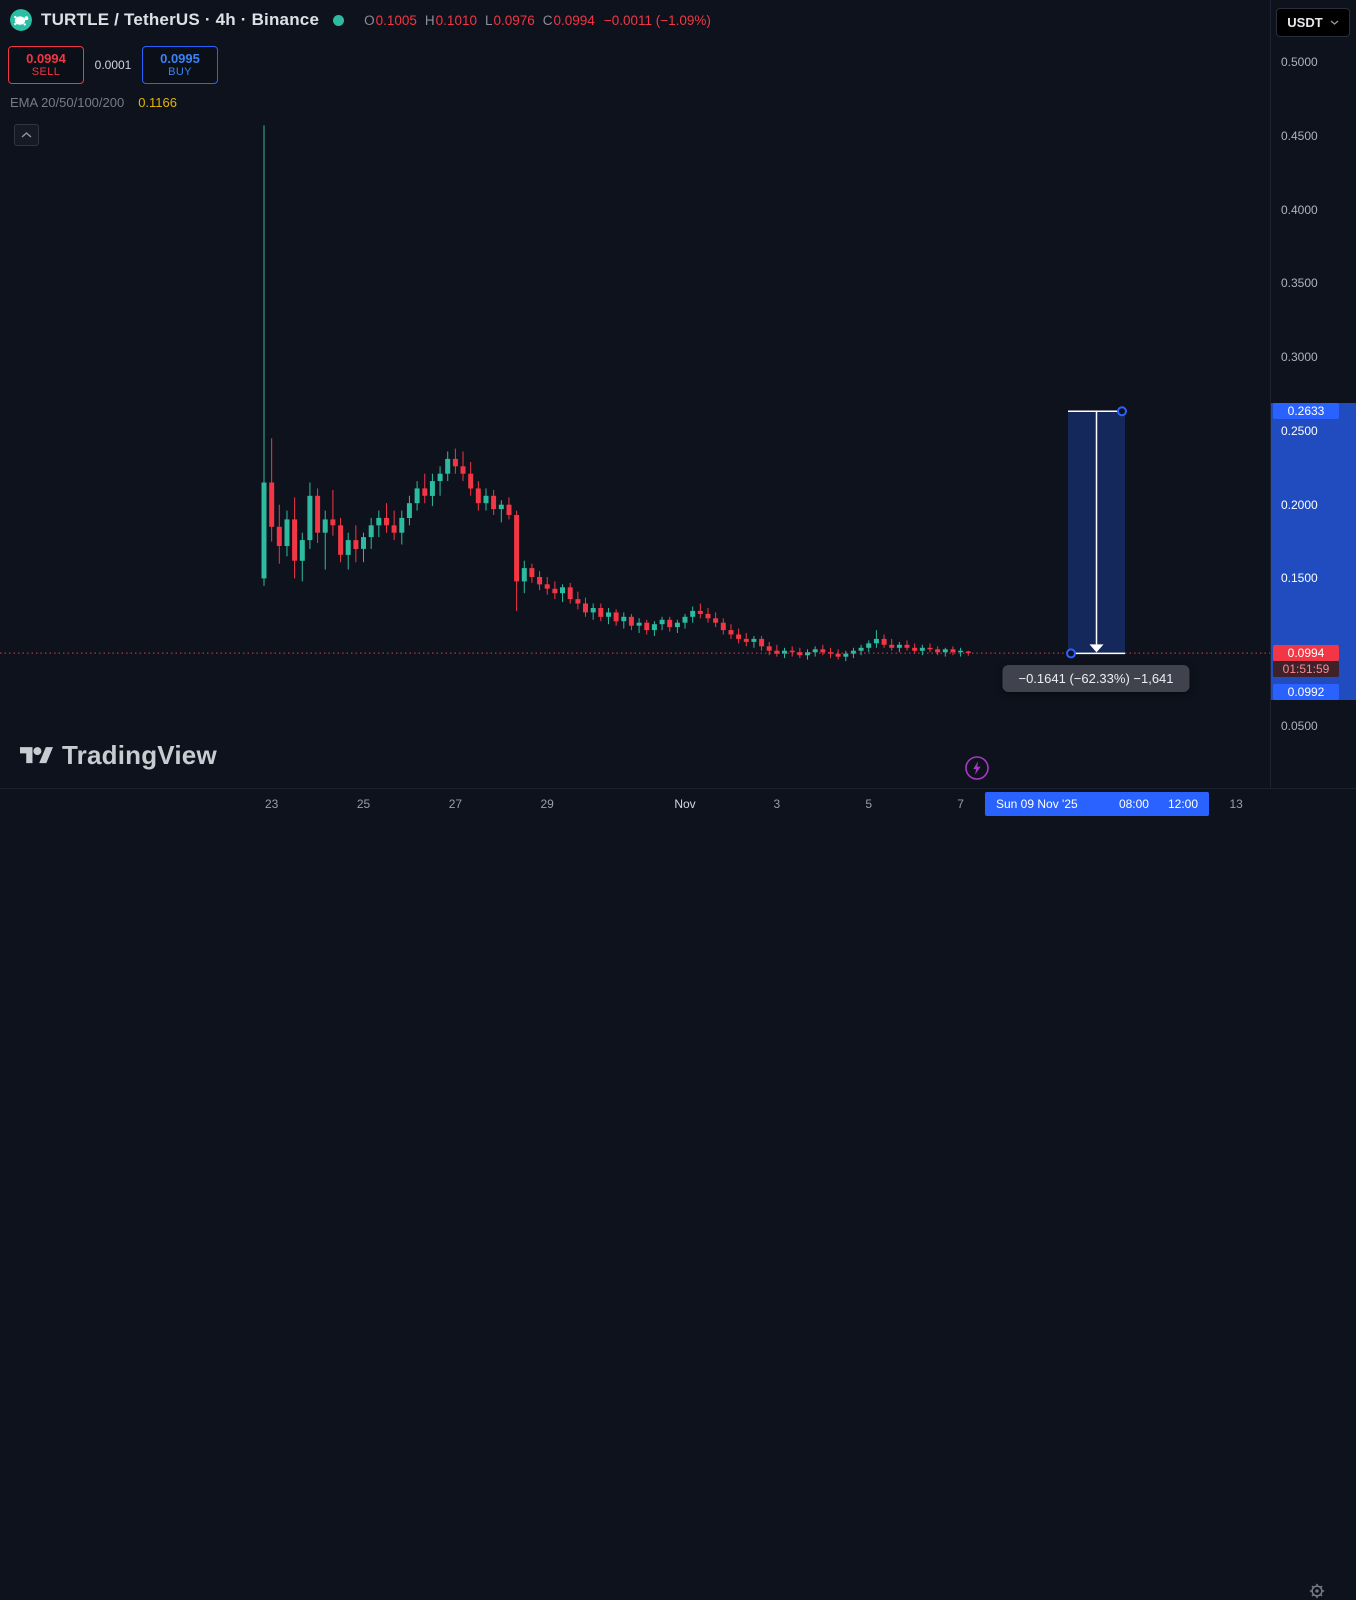  What do you see at coordinates (1306, 411) in the screenshot?
I see `measure-start-badge: 0.2633` at bounding box center [1306, 411].